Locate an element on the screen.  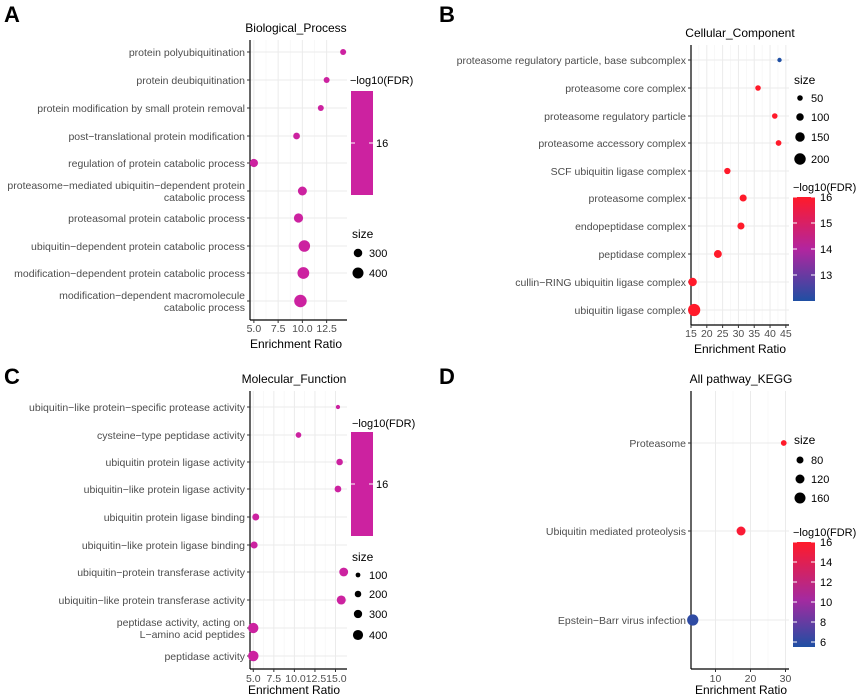
size-legend-label: 50 is located at coordinates (817, 99).